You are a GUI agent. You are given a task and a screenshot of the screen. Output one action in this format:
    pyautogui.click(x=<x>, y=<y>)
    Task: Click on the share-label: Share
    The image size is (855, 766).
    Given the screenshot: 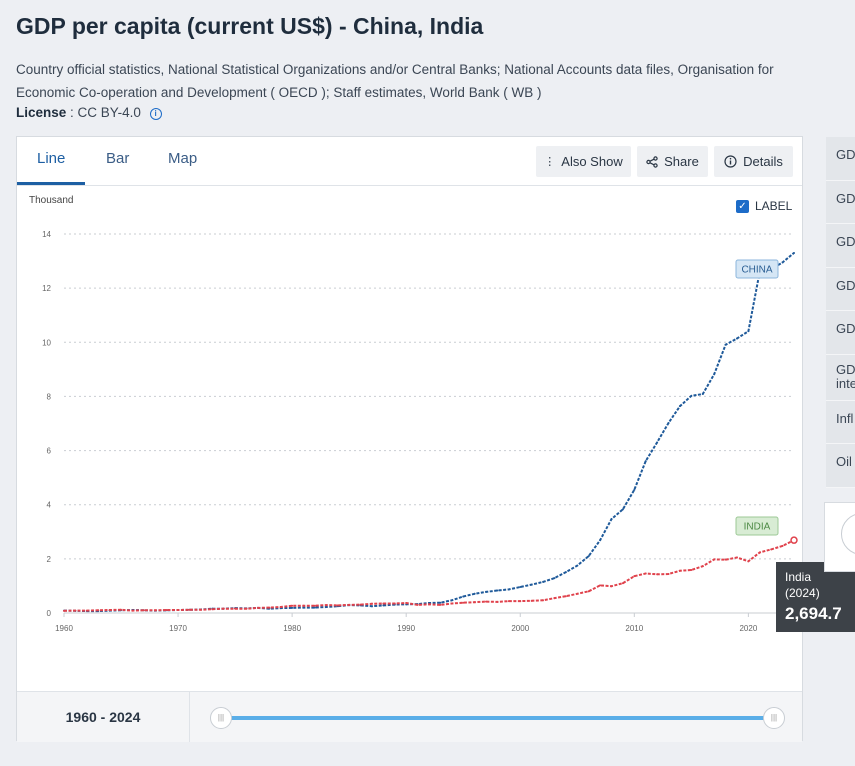 What is the action you would take?
    pyautogui.click(x=681, y=161)
    